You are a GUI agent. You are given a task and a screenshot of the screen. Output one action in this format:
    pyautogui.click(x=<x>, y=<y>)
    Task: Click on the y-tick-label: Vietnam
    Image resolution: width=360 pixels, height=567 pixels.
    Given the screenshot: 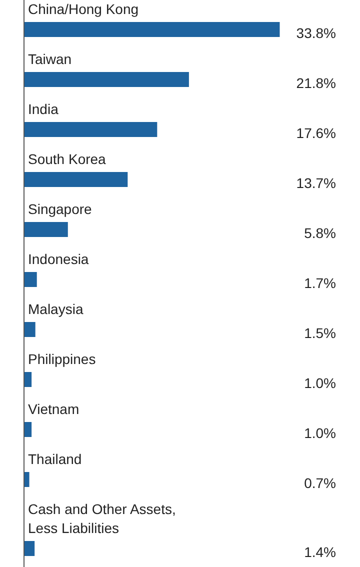 What is the action you would take?
    pyautogui.click(x=54, y=409)
    